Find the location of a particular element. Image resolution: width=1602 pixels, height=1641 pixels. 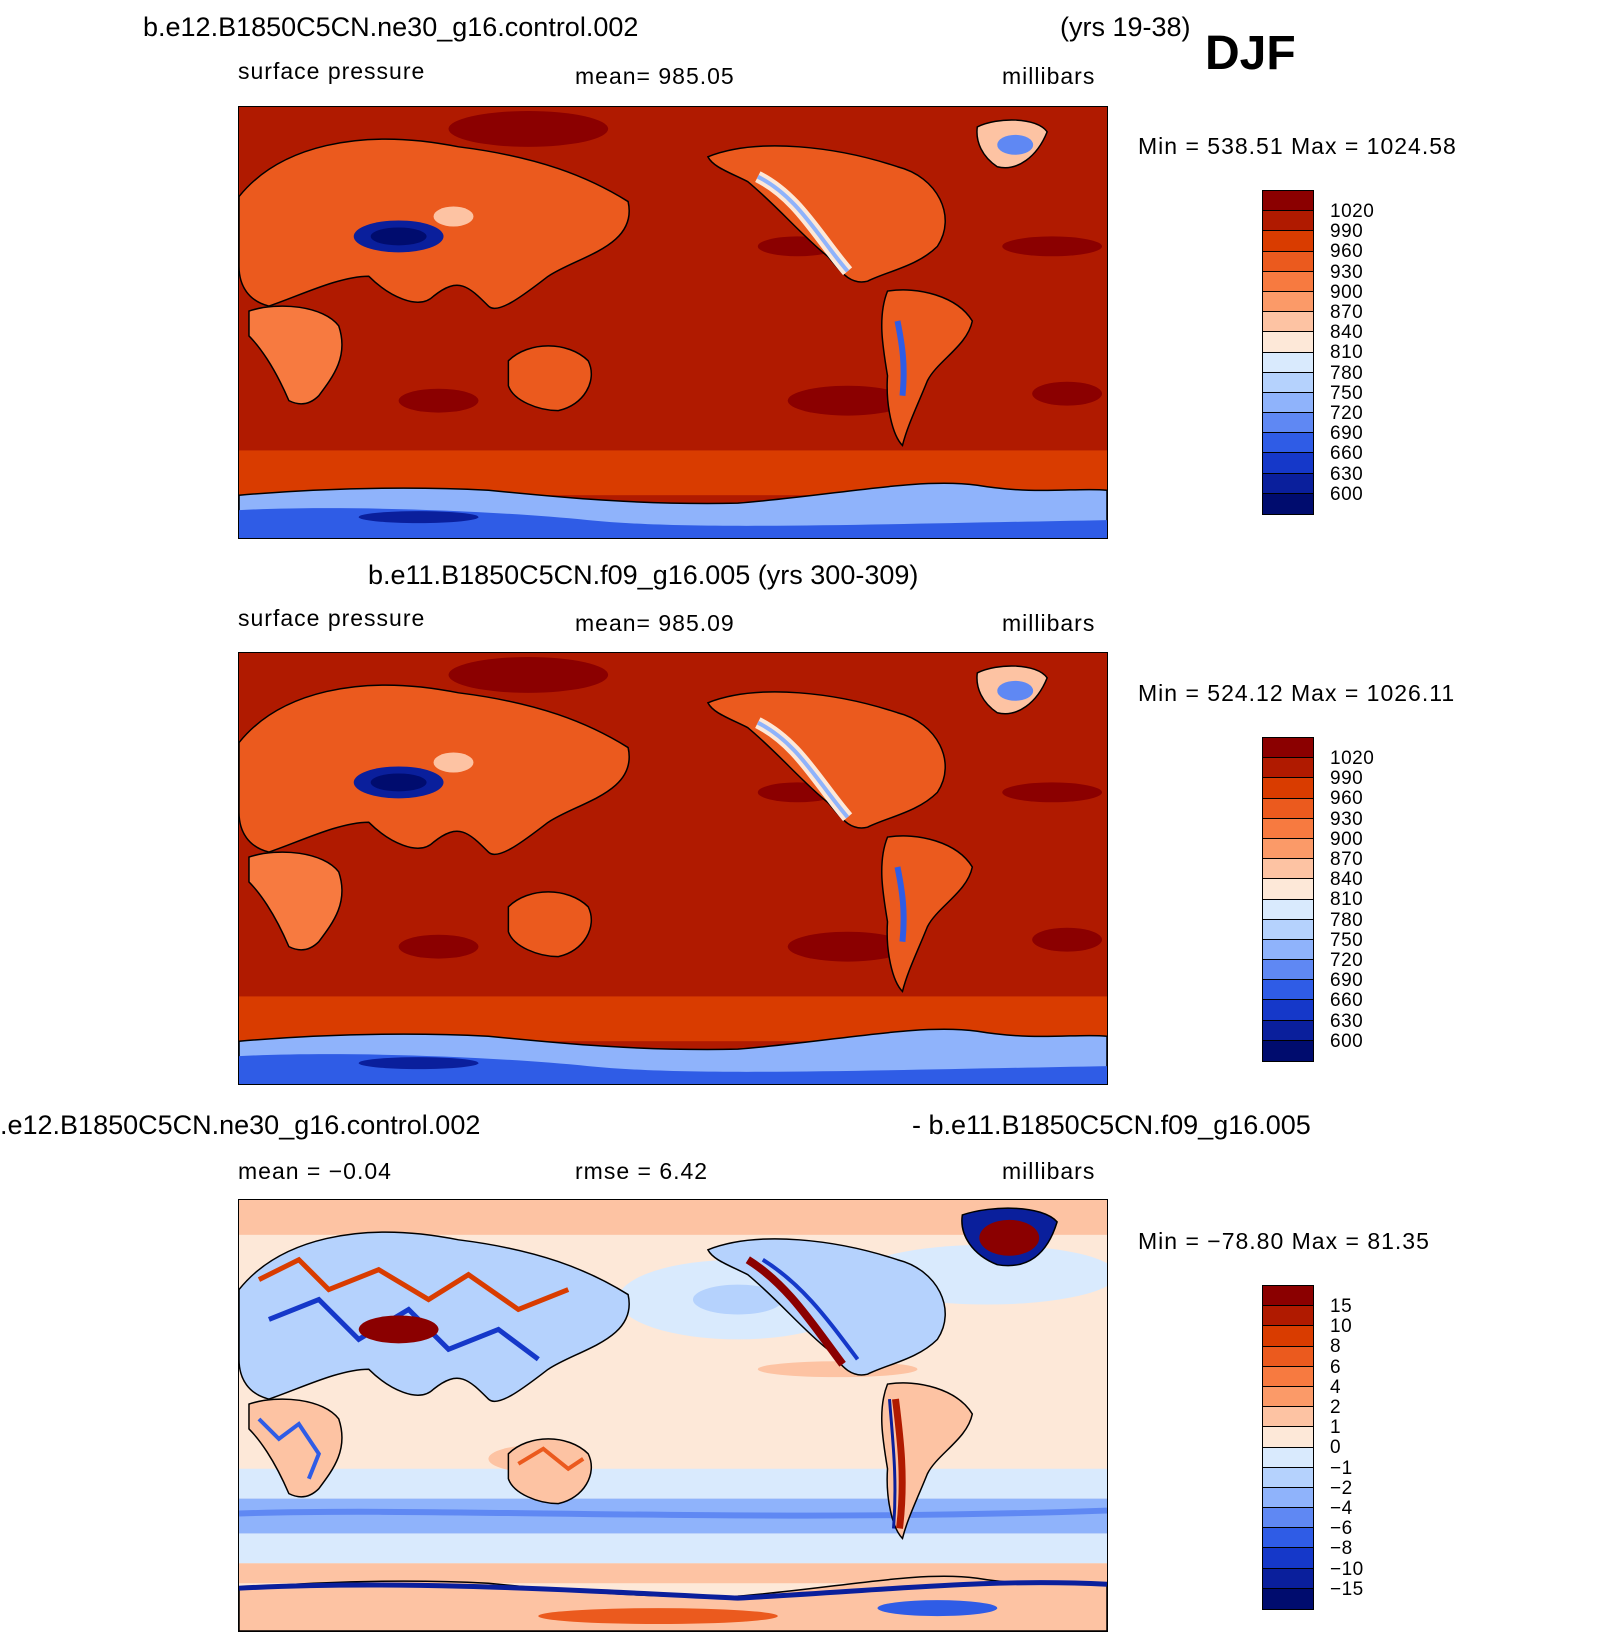

panel1-variable-label: surface pressure is located at coordinates (332, 71).